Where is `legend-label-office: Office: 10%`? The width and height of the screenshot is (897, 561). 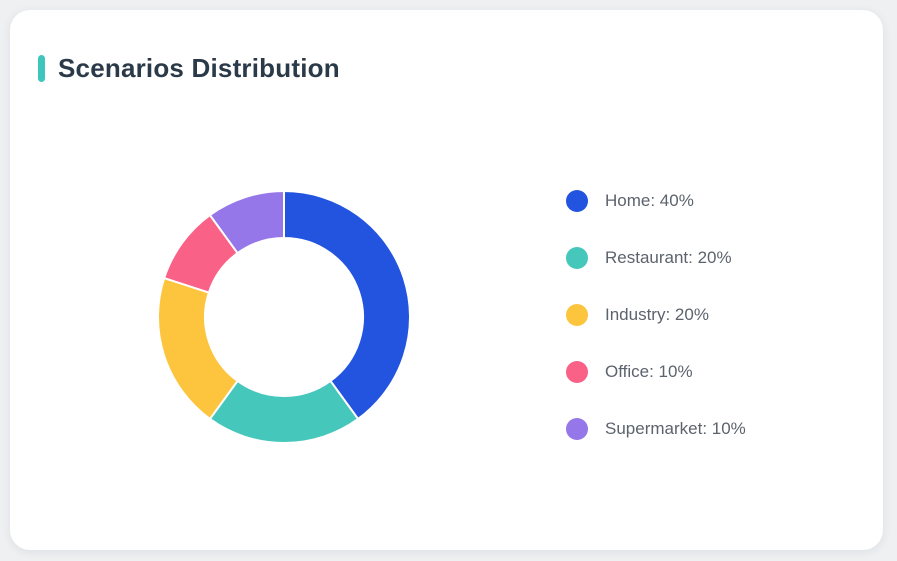
legend-label-office: Office: 10% is located at coordinates (649, 371).